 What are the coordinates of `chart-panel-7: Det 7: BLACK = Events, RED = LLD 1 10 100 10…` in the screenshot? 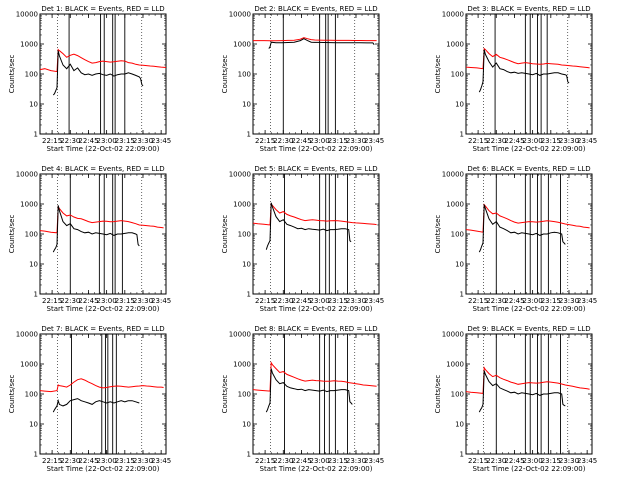 It's located at (89, 399).